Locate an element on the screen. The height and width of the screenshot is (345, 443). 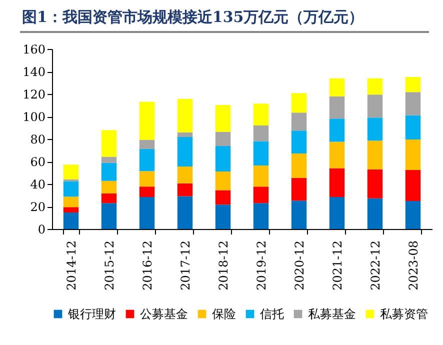
legend-label: 银行理财 is located at coordinates (91, 314).